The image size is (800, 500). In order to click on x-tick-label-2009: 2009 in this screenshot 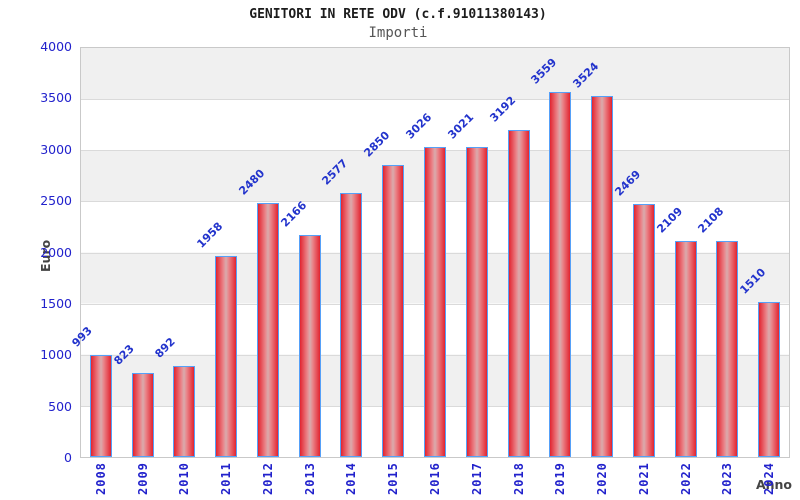, I will do `click(143, 478)`.